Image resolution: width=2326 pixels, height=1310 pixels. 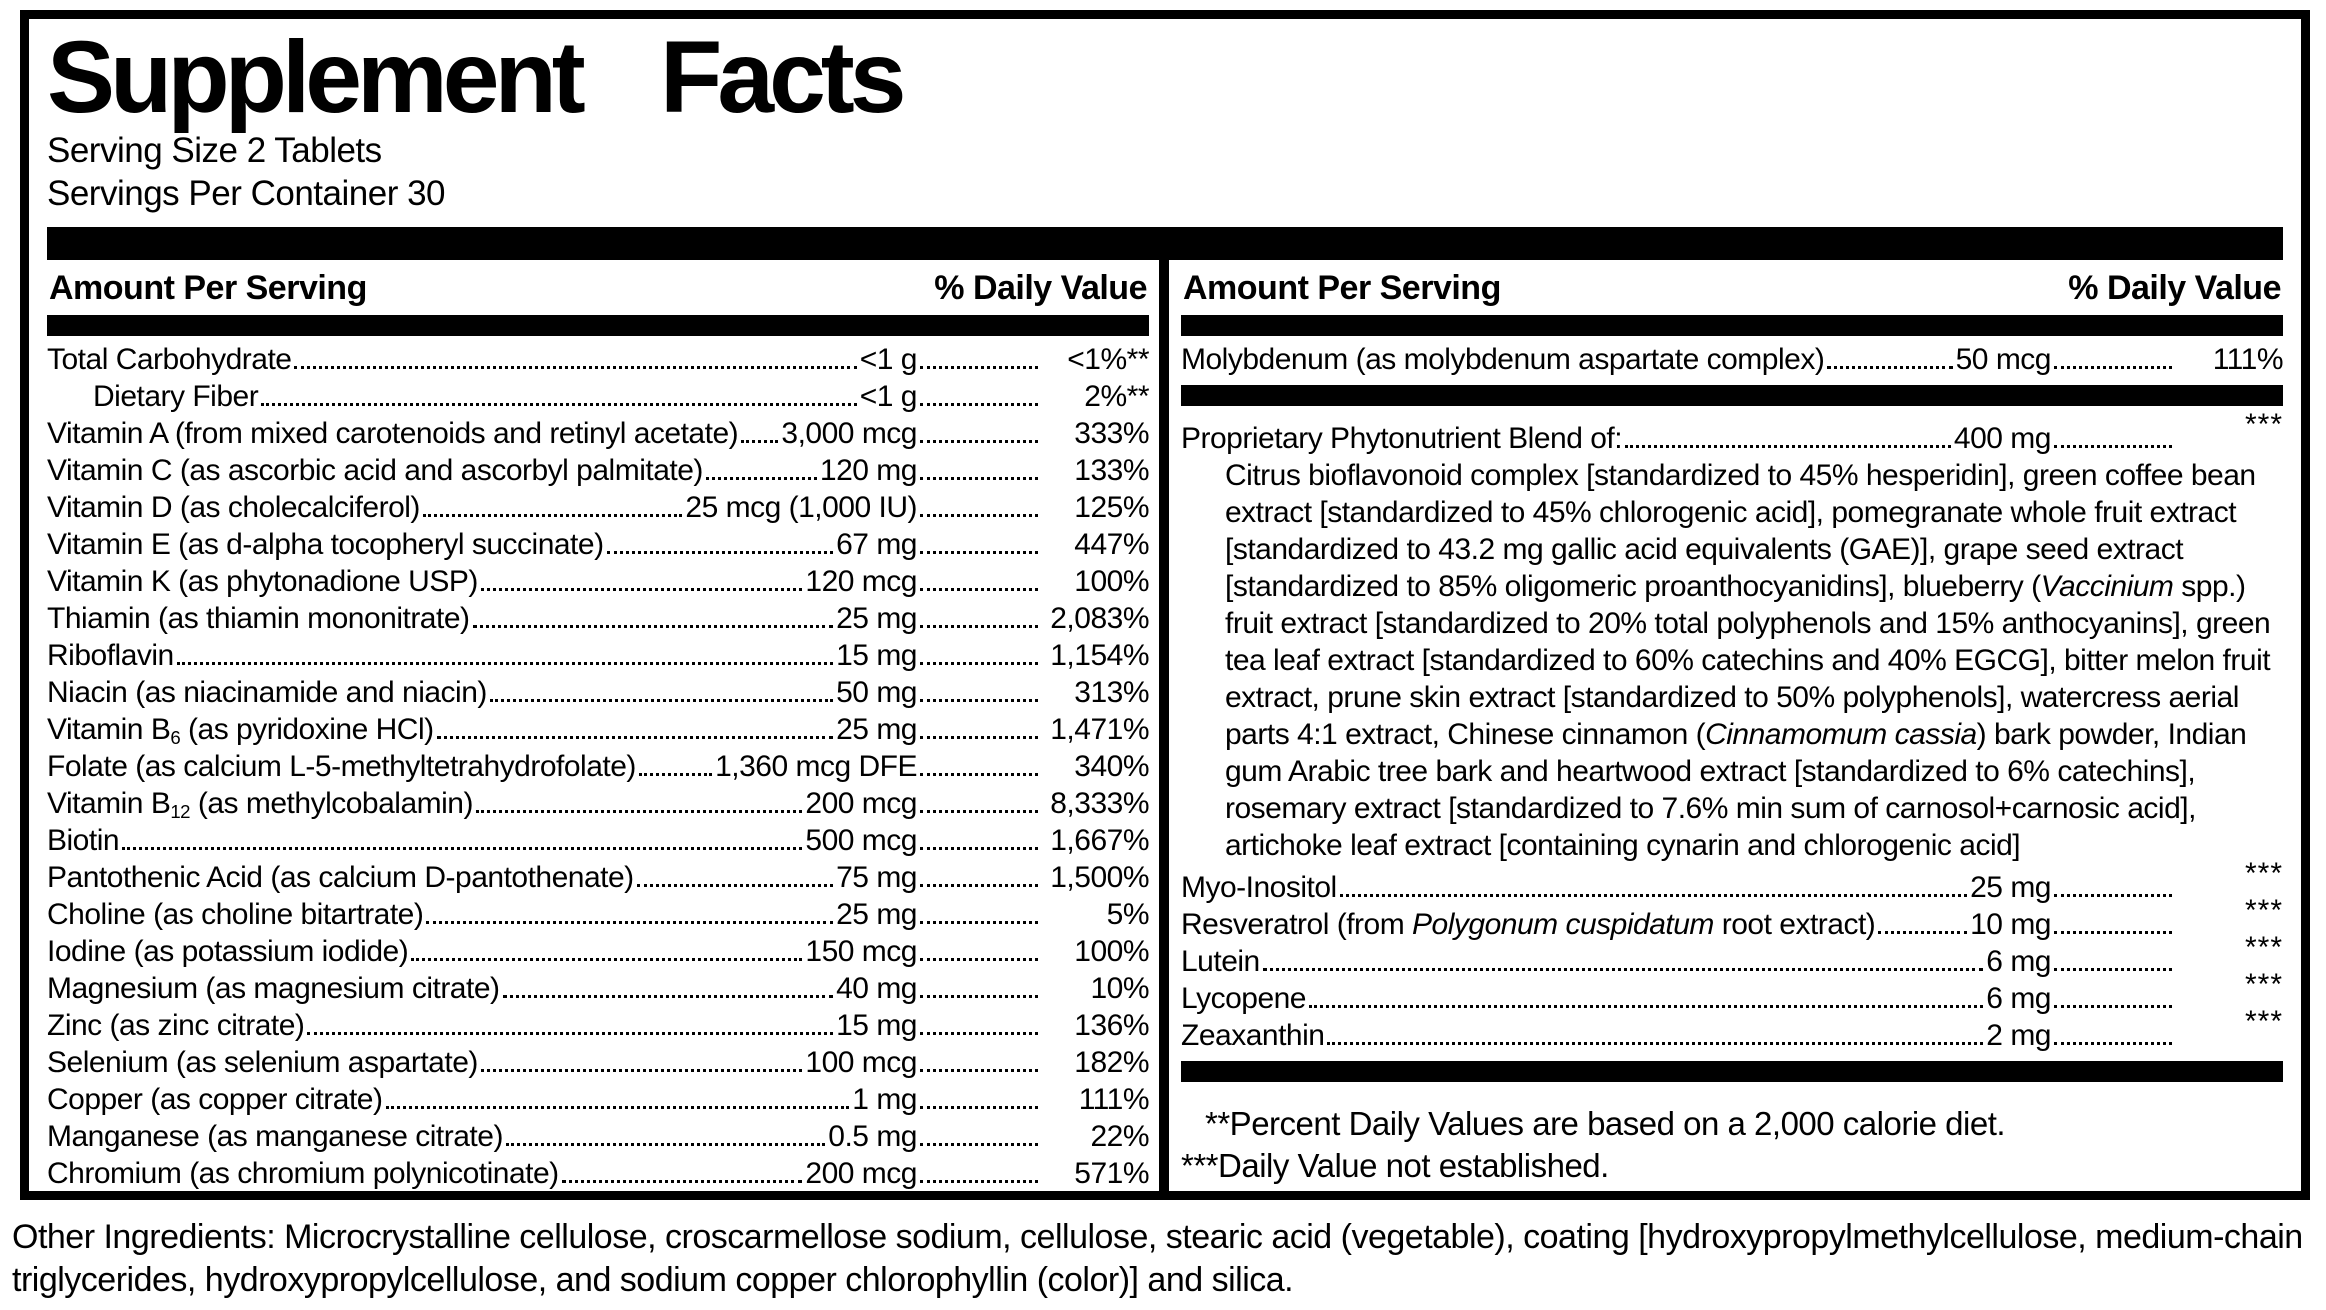 I want to click on table-row: Copper (as copper citrate) 1 mg 111%, so click(x=598, y=1099).